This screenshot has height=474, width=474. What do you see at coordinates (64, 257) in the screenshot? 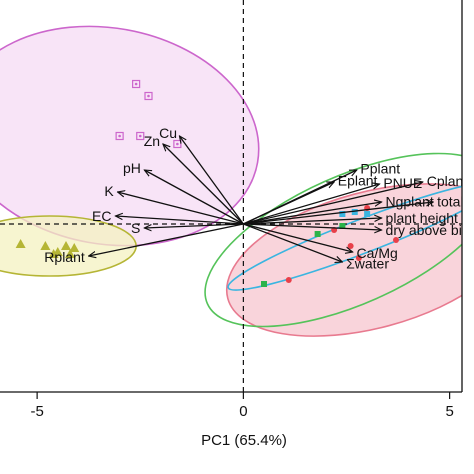
I see `loading-label-rplant: Rplant` at bounding box center [64, 257].